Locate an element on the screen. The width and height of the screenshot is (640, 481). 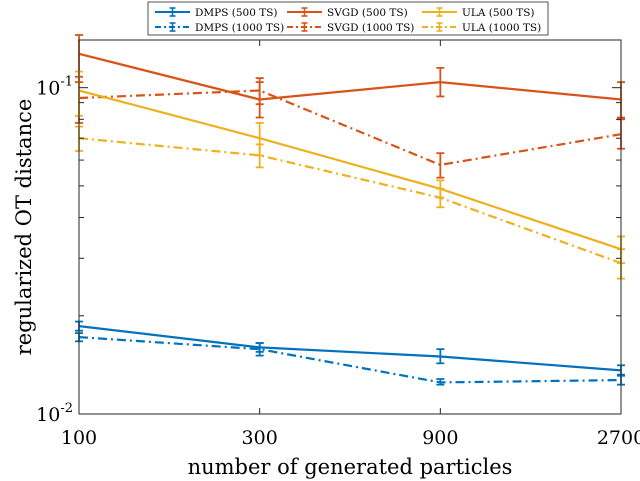
series-dmps-1000-ts is located at coordinates (350, 359).